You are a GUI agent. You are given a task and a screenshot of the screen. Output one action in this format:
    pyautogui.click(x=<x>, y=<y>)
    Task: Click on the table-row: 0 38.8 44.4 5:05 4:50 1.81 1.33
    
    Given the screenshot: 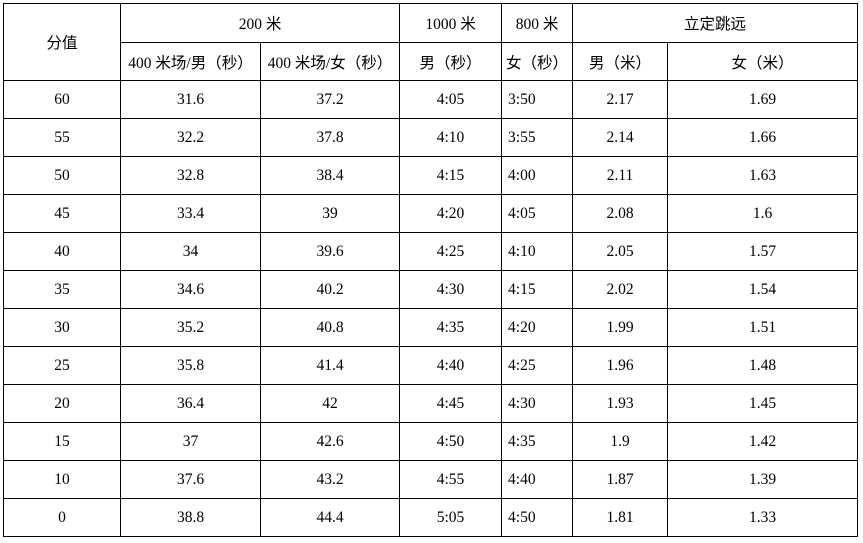 What is the action you would take?
    pyautogui.click(x=431, y=517)
    